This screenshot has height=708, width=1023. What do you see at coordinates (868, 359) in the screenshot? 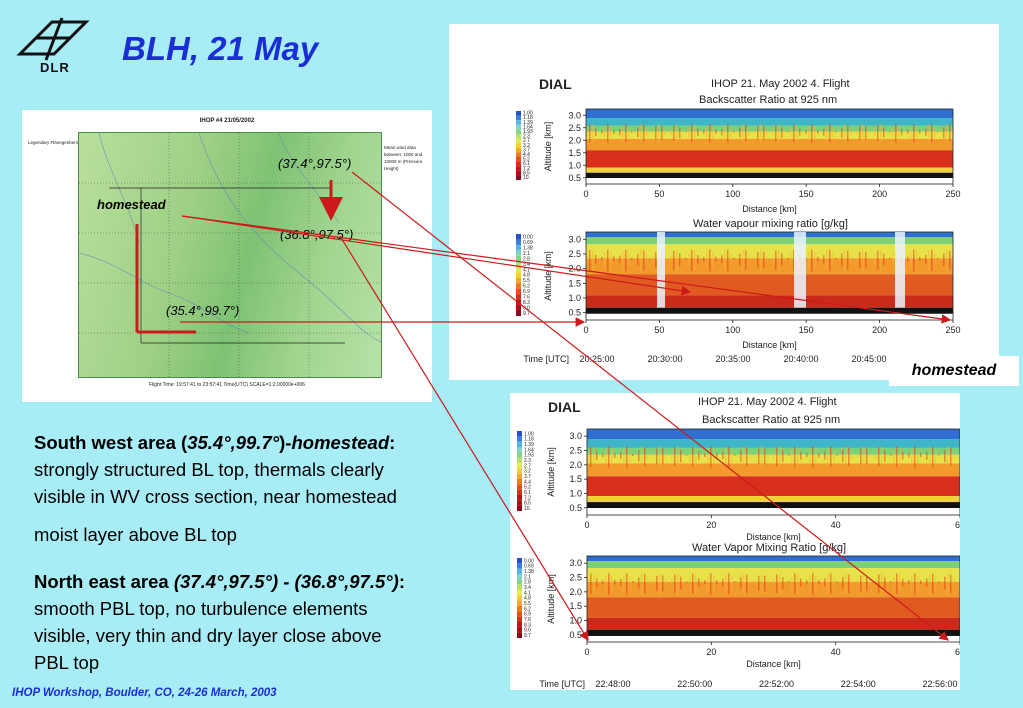
I see `top-time-tick: 20:45:00` at bounding box center [868, 359].